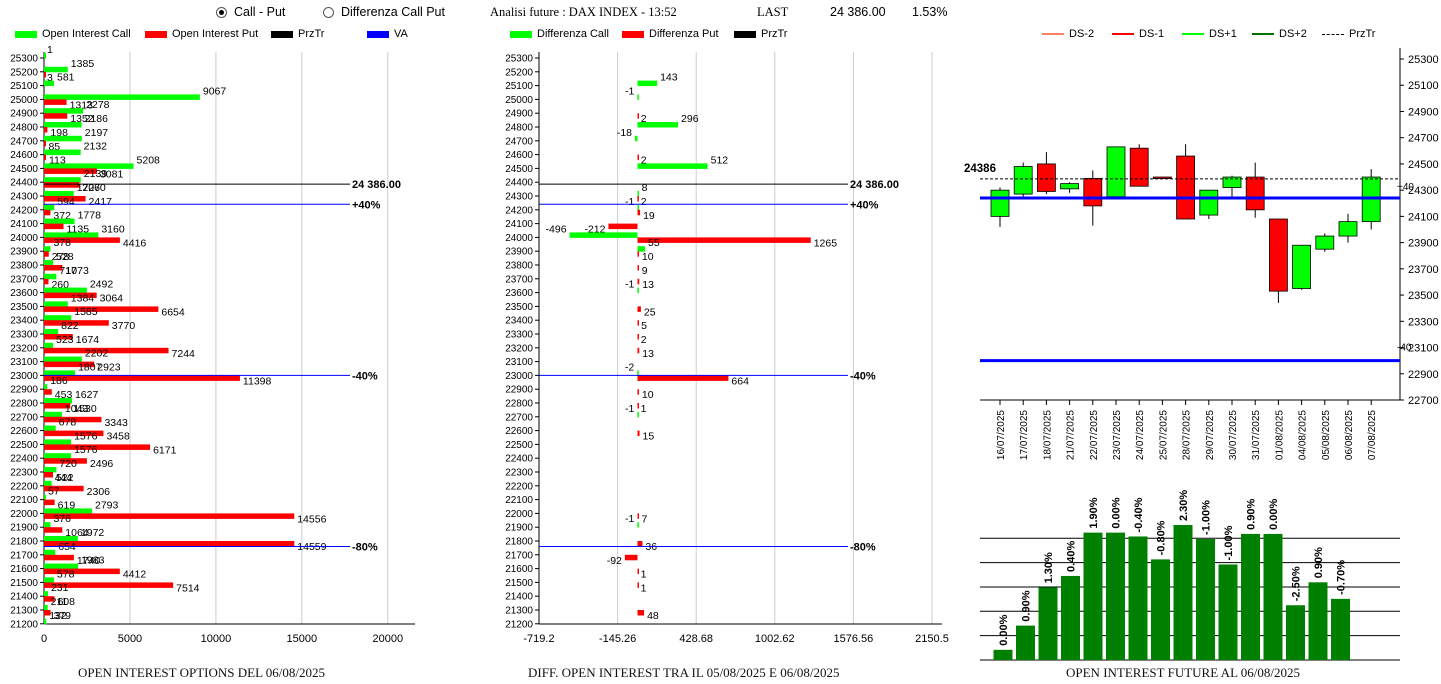 This screenshot has height=684, width=1441. I want to click on data-label: 3064, so click(112, 299).